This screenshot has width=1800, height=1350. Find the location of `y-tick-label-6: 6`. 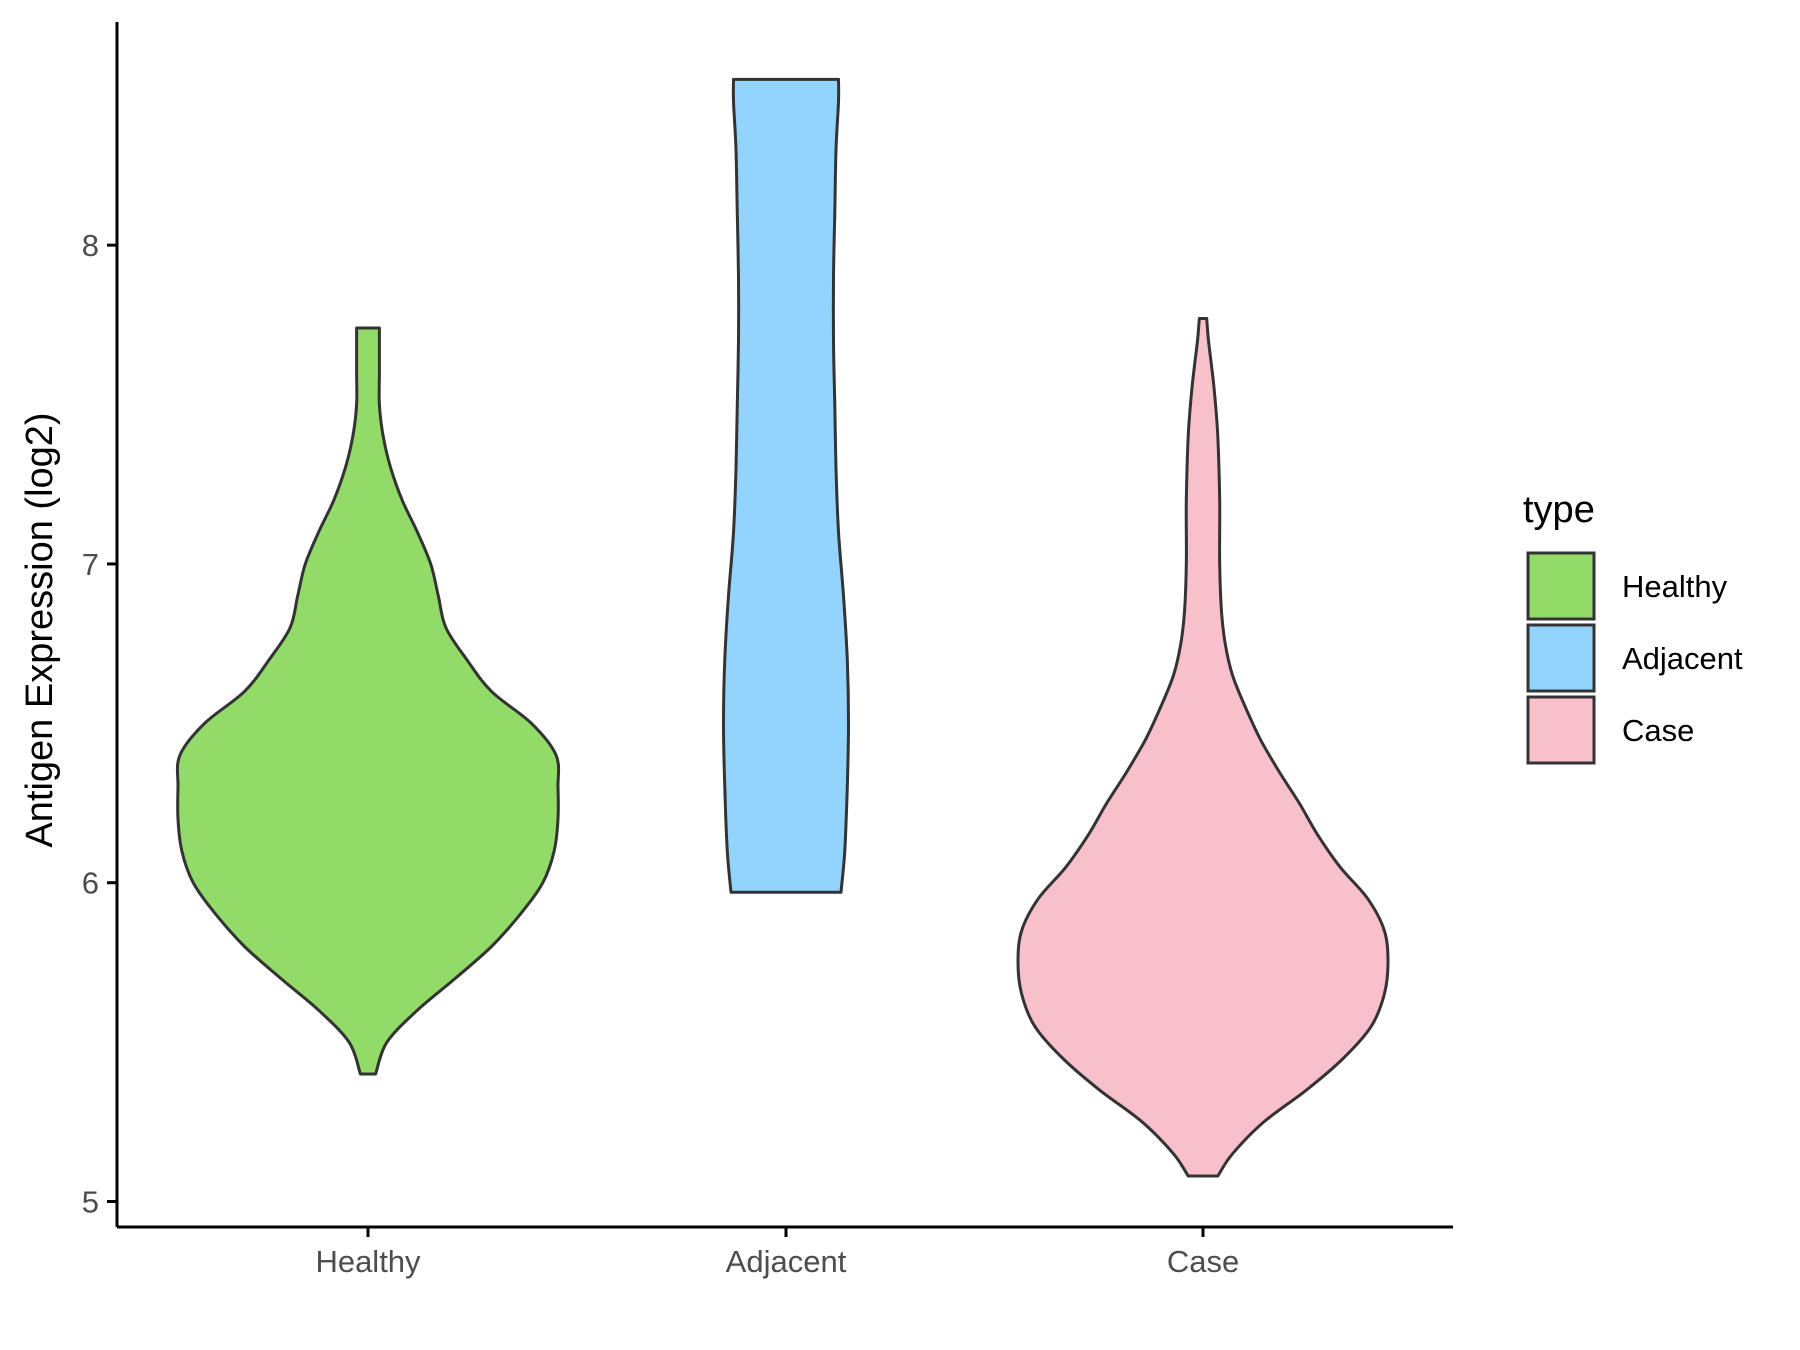

y-tick-label-6: 6 is located at coordinates (90, 883).